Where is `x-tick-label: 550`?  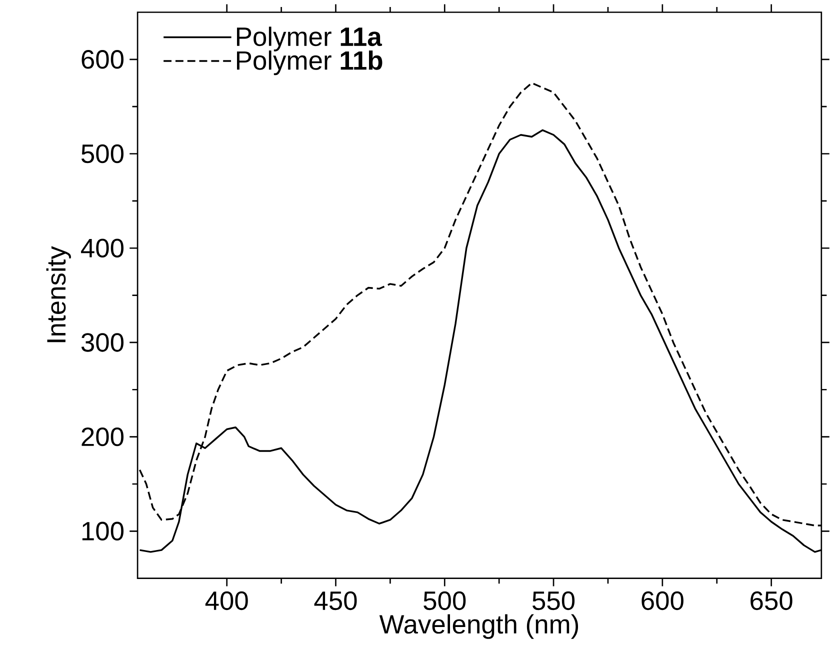
x-tick-label: 550 is located at coordinates (553, 601).